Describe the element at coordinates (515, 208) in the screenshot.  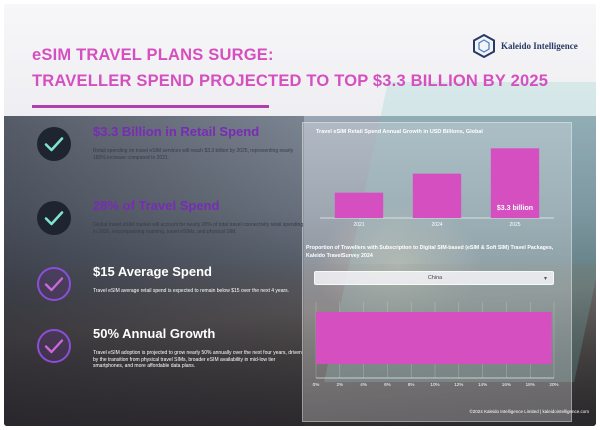
I see `data-label: $3.3 billion` at that location.